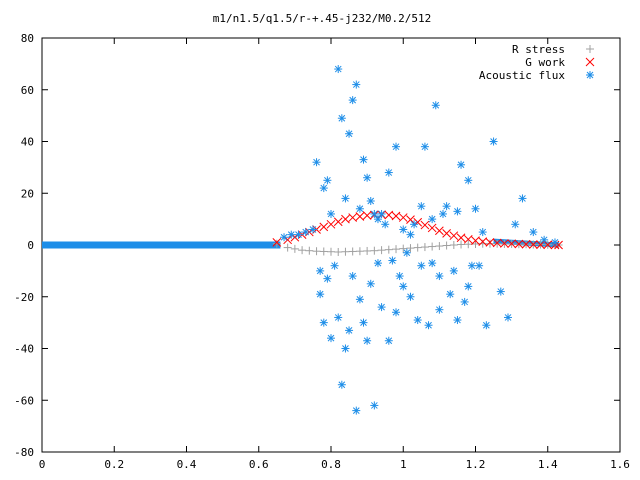  What do you see at coordinates (331, 464) in the screenshot?
I see `x-tick-label: 0.8` at bounding box center [331, 464].